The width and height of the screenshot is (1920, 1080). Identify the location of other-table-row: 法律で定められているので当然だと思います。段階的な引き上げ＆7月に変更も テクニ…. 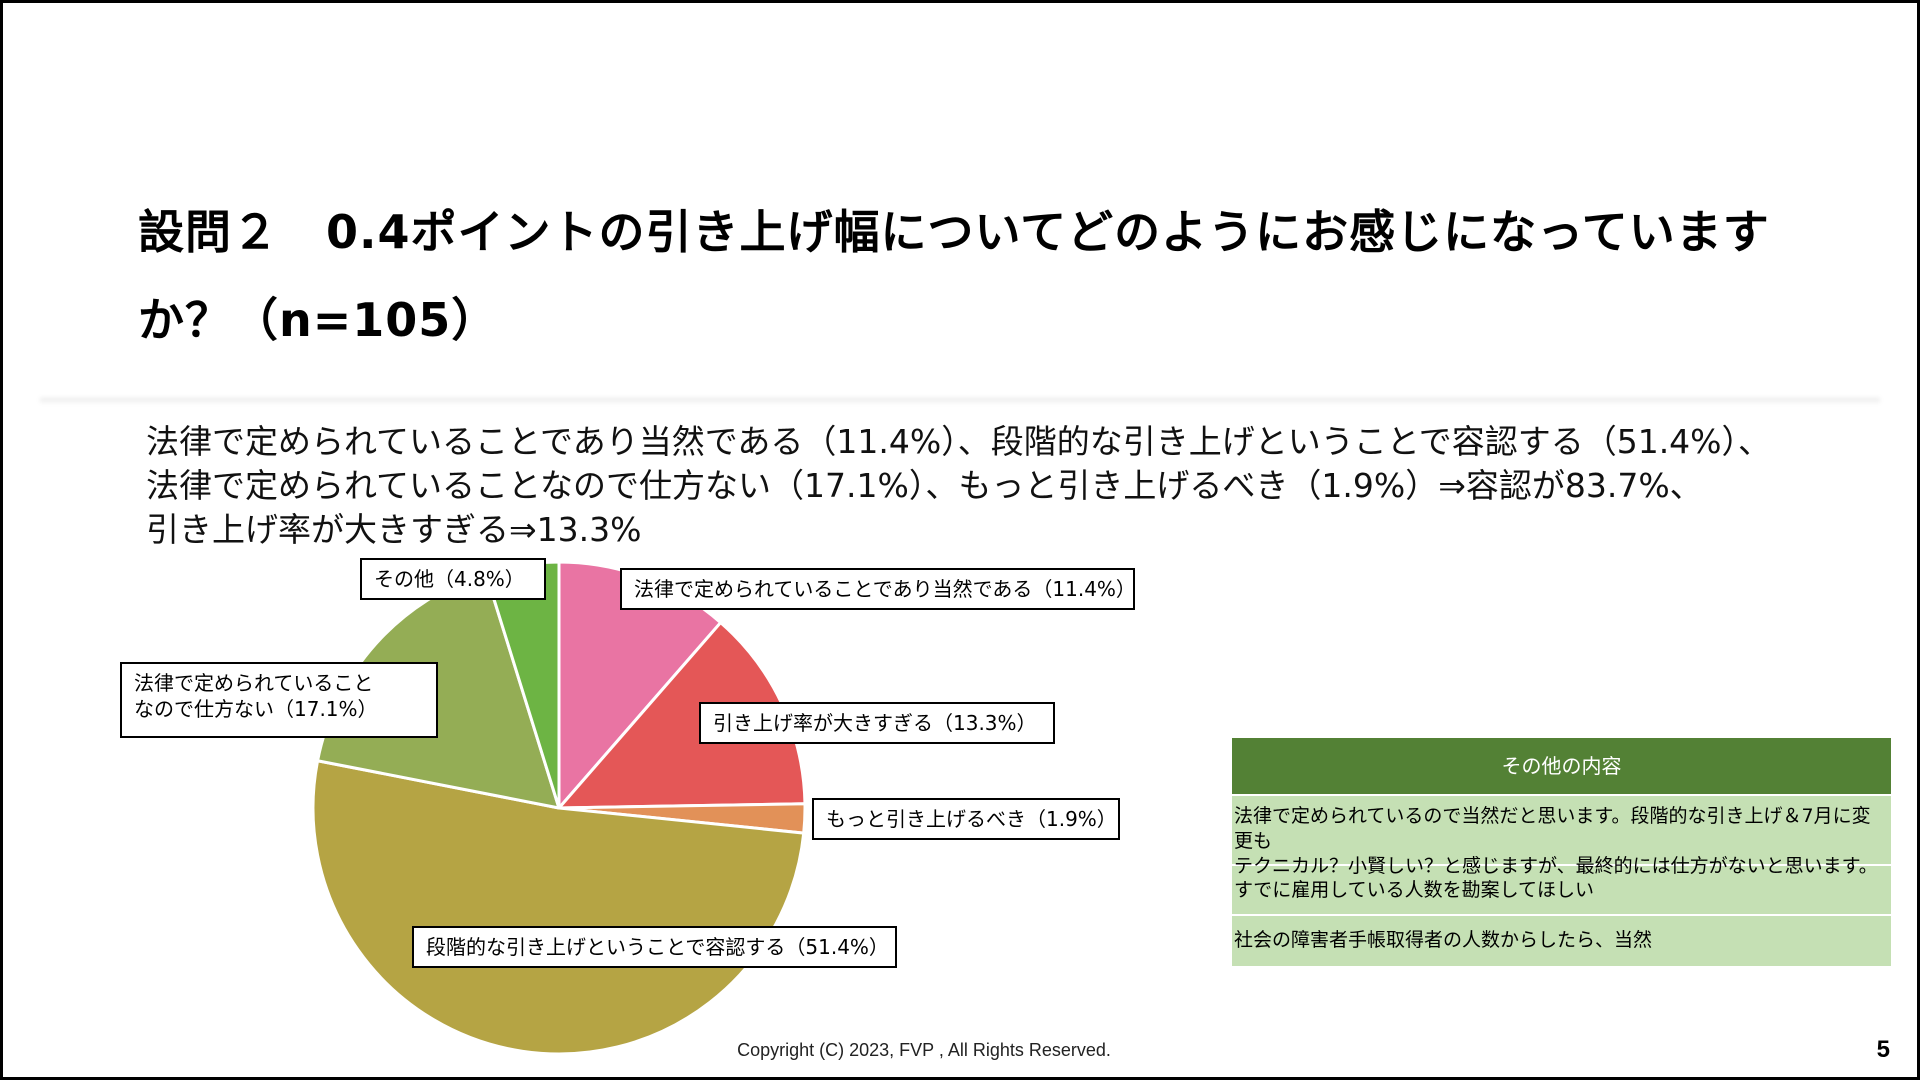
(1561, 835).